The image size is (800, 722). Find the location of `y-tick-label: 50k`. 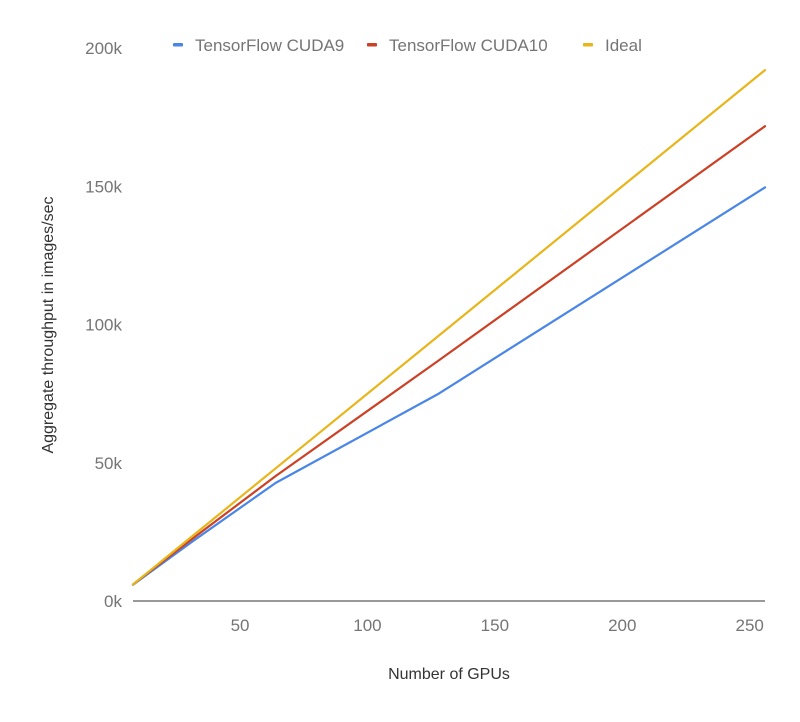

y-tick-label: 50k is located at coordinates (109, 463).